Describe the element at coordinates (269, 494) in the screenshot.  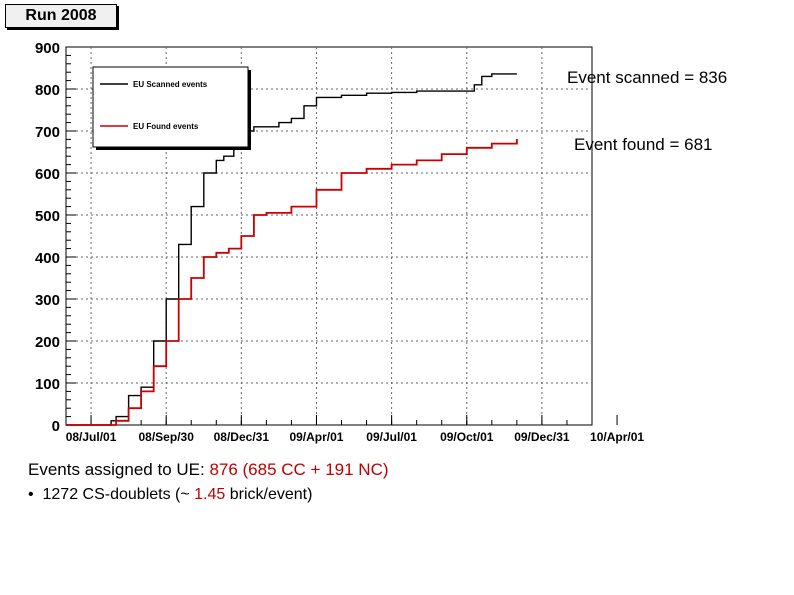
I see `bullet-suffix: brick/event)` at that location.